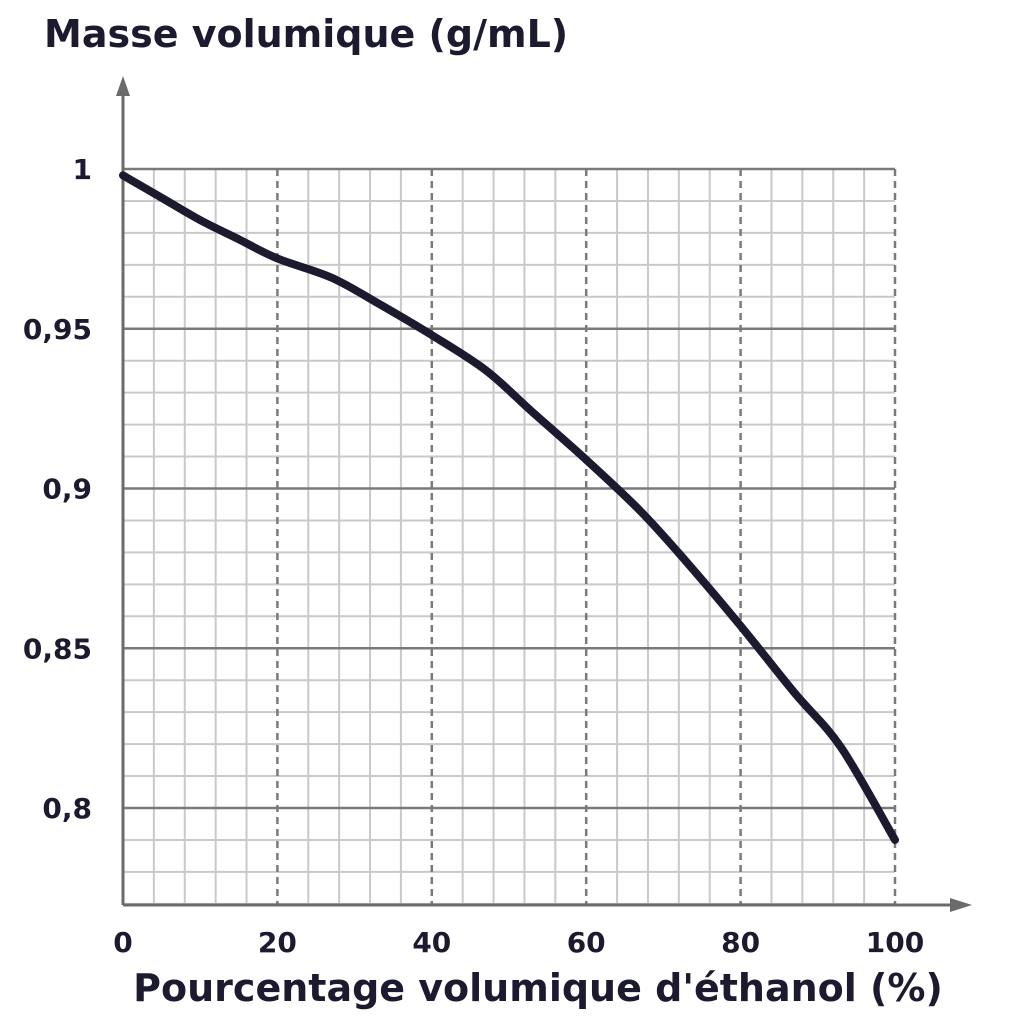 The image size is (1024, 1024). What do you see at coordinates (961, 905) in the screenshot?
I see `x-axis-arrow-icon` at bounding box center [961, 905].